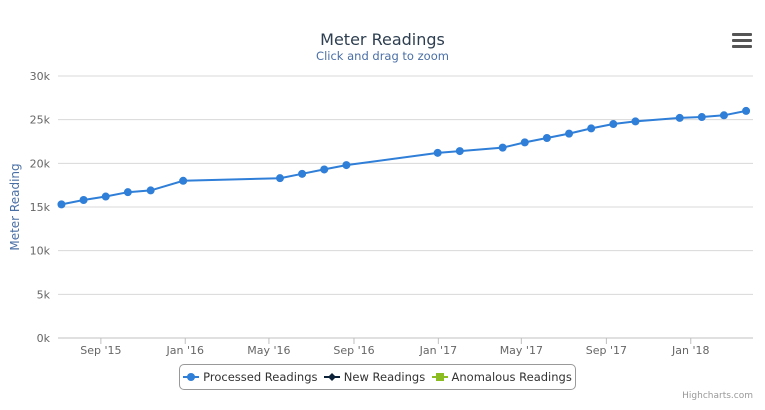 The height and width of the screenshot is (410, 765). What do you see at coordinates (521, 350) in the screenshot?
I see `x-tick-label: May '17` at bounding box center [521, 350].